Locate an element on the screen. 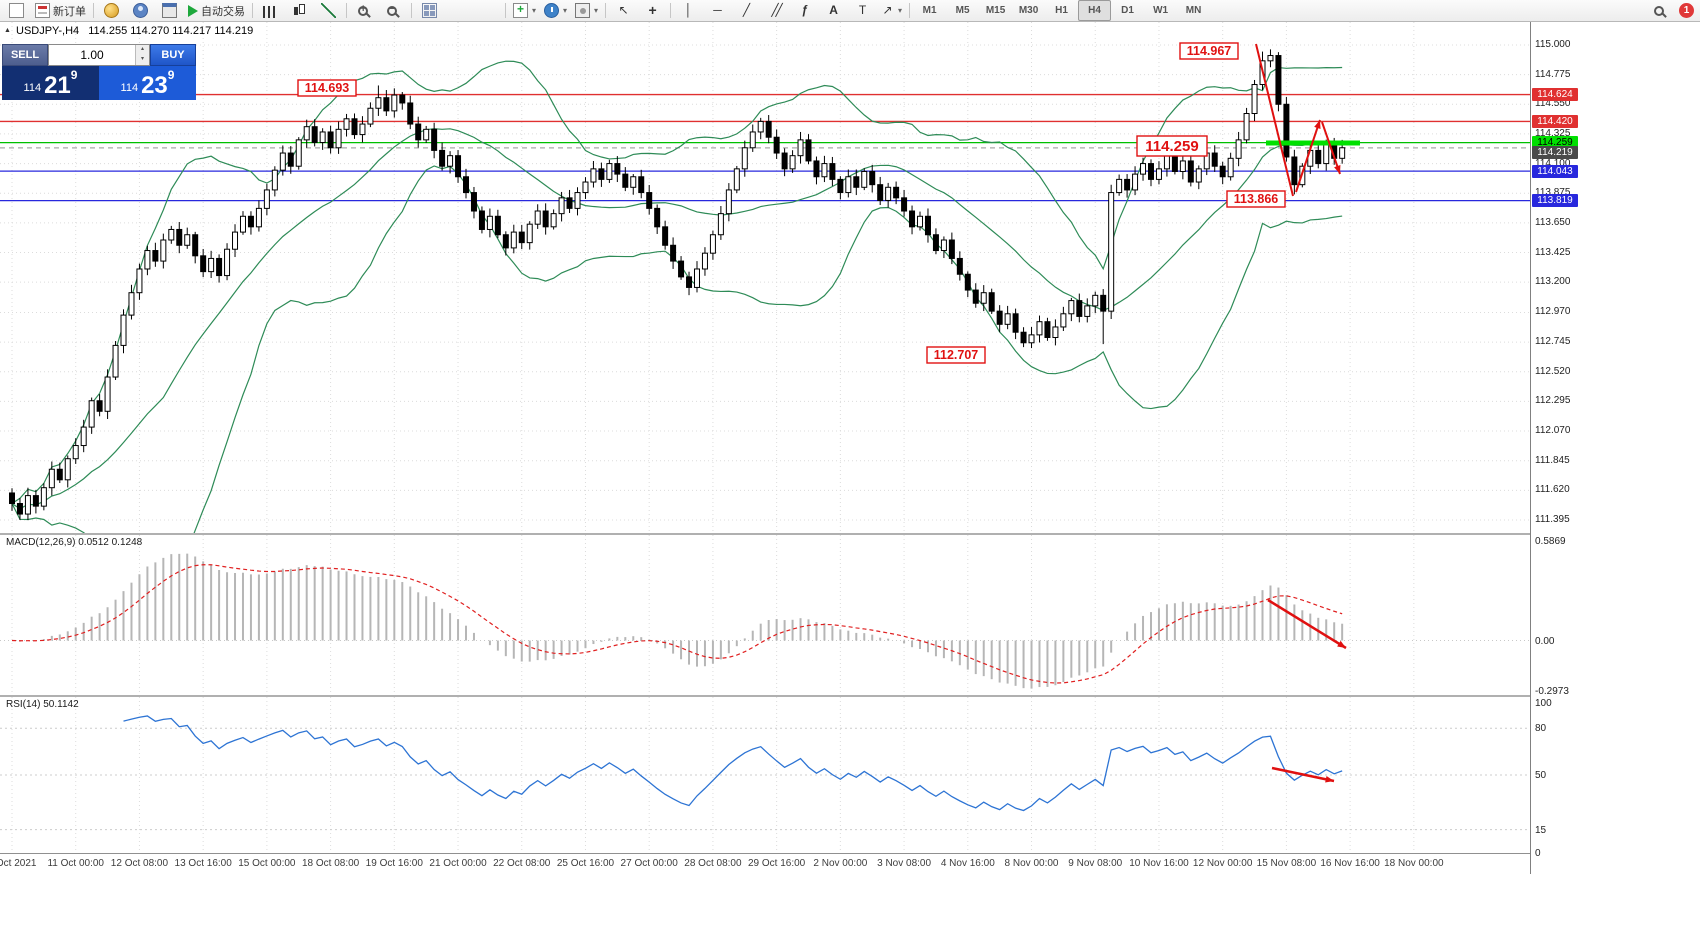 This screenshot has width=1700, height=949. vertical-line-tool-icon is located at coordinates (688, 10).